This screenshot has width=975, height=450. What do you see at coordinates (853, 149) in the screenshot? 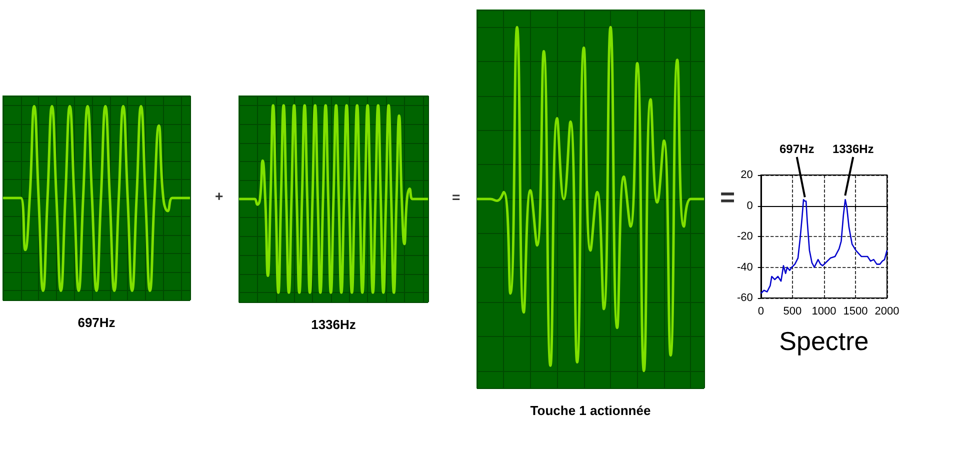
I see `annotation: 1336Hz` at bounding box center [853, 149].